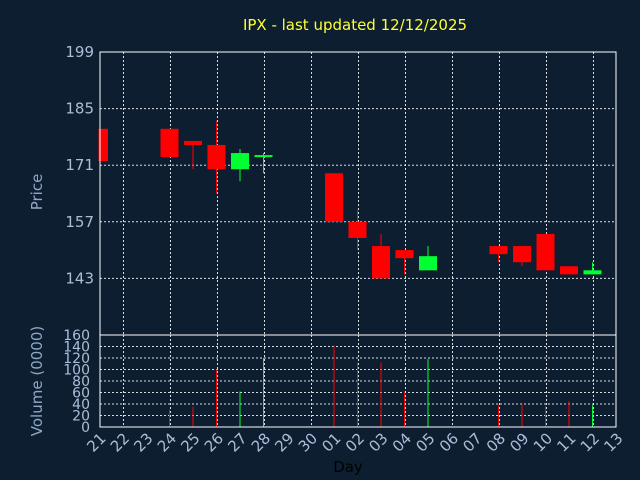 The width and height of the screenshot is (640, 480). What do you see at coordinates (85, 428) in the screenshot?
I see `volume-tick-label: 0` at bounding box center [85, 428].